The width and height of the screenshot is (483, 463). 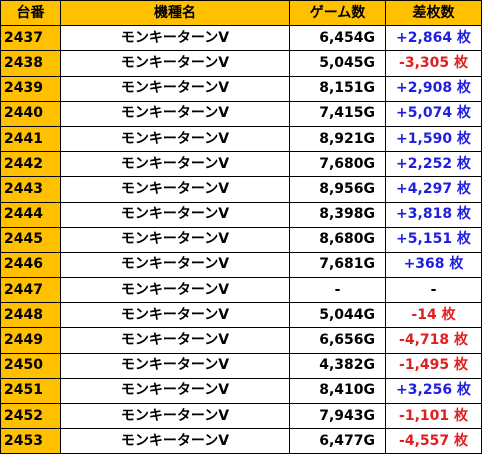 What do you see at coordinates (433, 88) in the screenshot?
I see `medal-difference-cell: +2,908 枚` at bounding box center [433, 88].